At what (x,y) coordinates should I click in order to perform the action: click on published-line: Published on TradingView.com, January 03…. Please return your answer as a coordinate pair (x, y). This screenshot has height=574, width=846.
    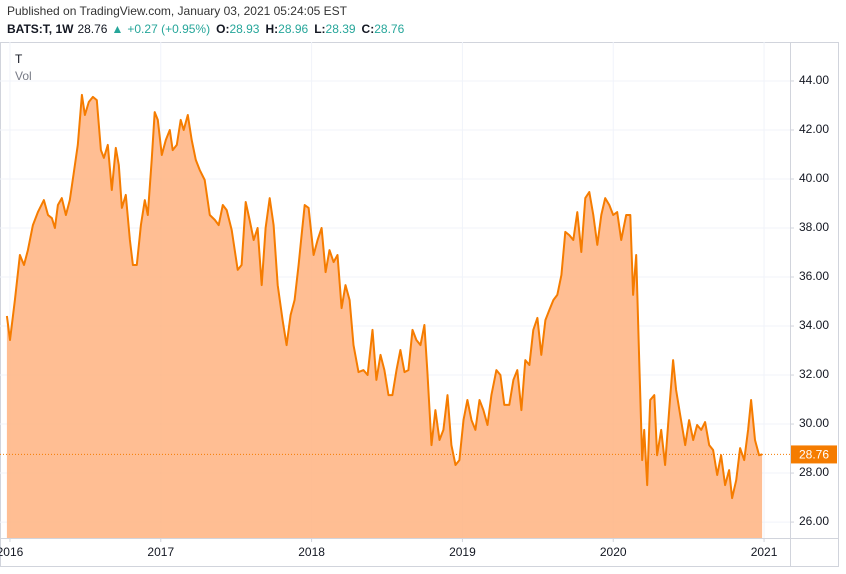
    Looking at the image, I should click on (177, 11).